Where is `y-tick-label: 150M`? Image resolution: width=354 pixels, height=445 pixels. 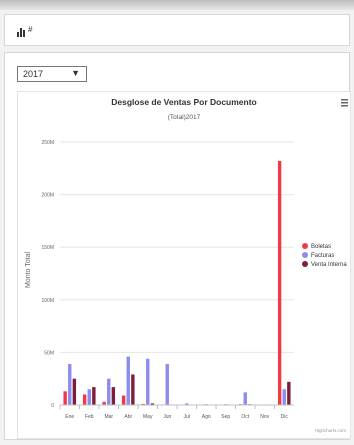
y-tick-label: 150M is located at coordinates (47, 248).